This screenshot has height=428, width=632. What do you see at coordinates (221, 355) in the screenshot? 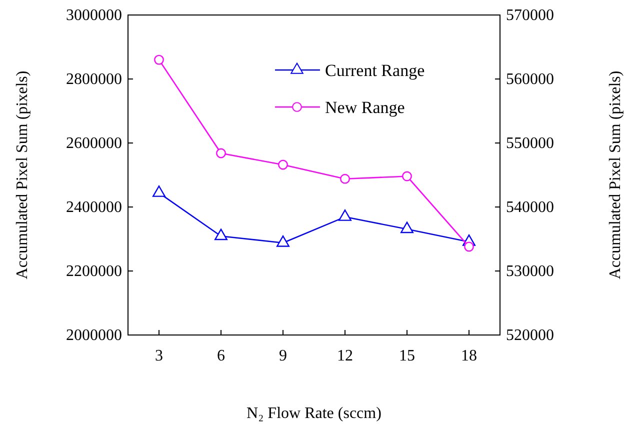
I see `x-tick-label: 6` at bounding box center [221, 355].